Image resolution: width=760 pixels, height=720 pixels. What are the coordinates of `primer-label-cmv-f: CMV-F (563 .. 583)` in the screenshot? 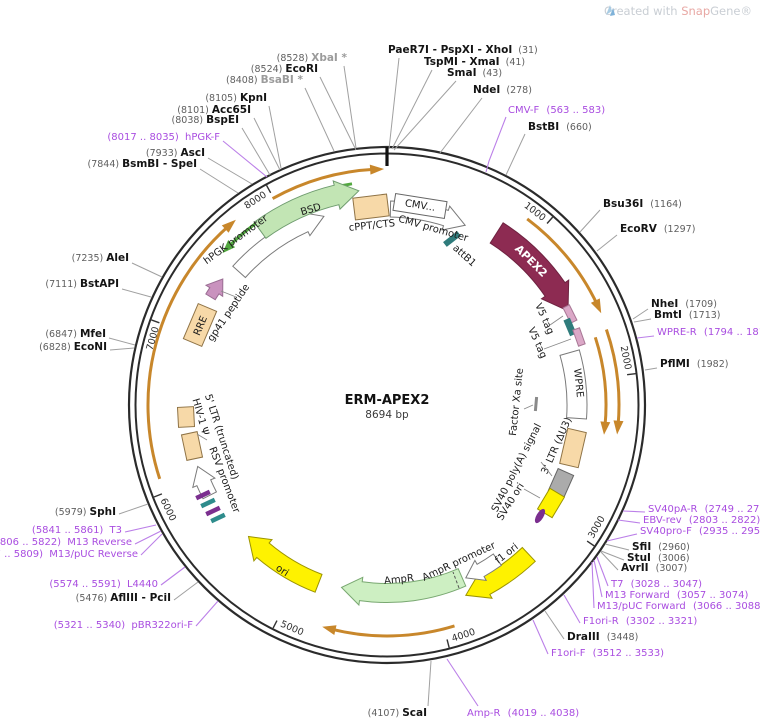 It's located at (556, 110).